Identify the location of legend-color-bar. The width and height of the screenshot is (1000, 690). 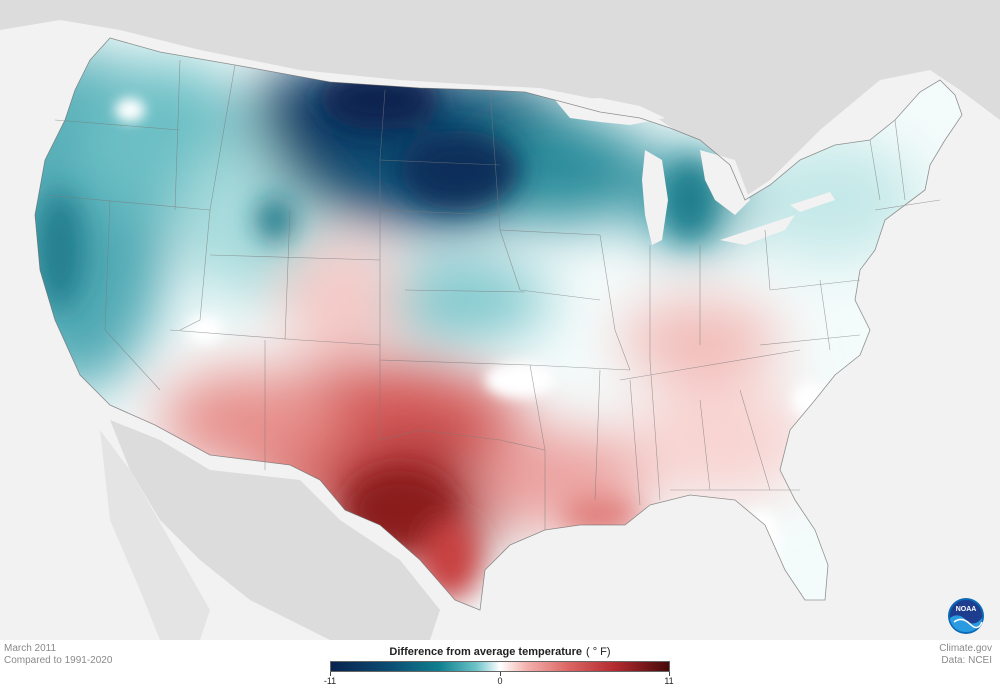
(500, 666).